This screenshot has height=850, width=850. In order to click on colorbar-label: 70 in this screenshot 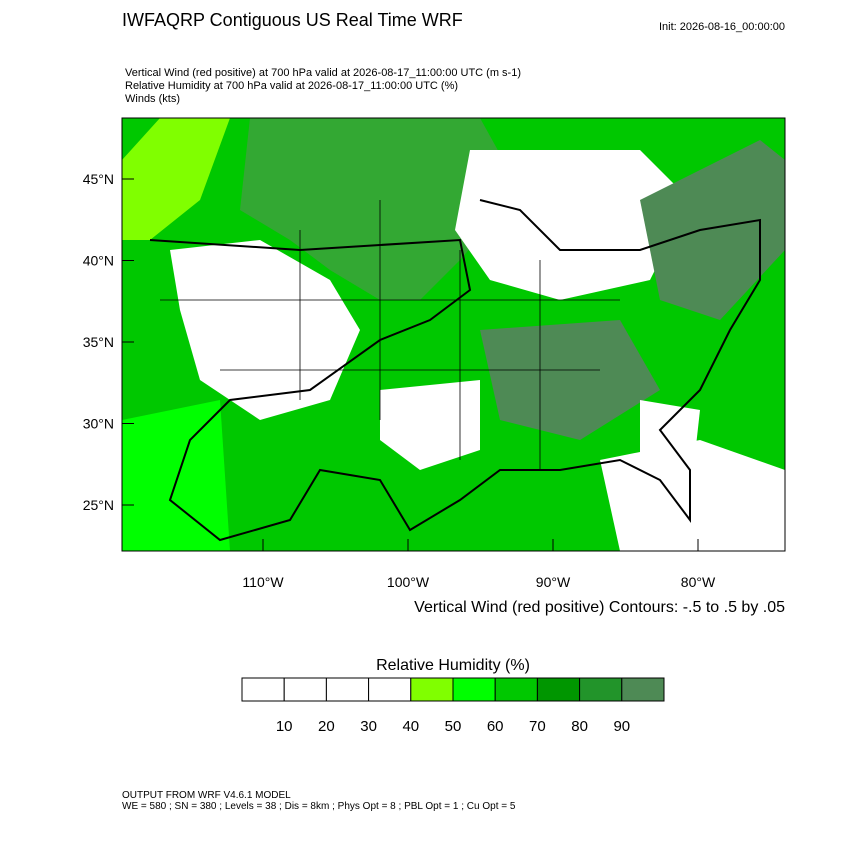, I will do `click(537, 726)`.